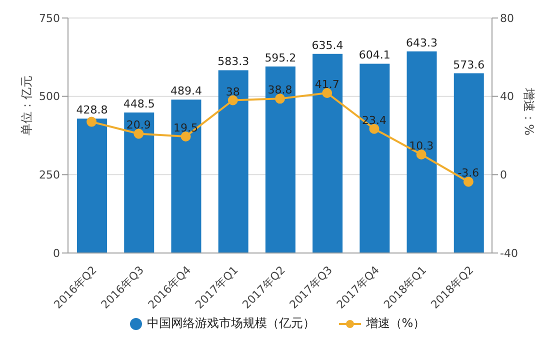  What do you see at coordinates (469, 65) in the screenshot?
I see `data-label: 573.6` at bounding box center [469, 65].